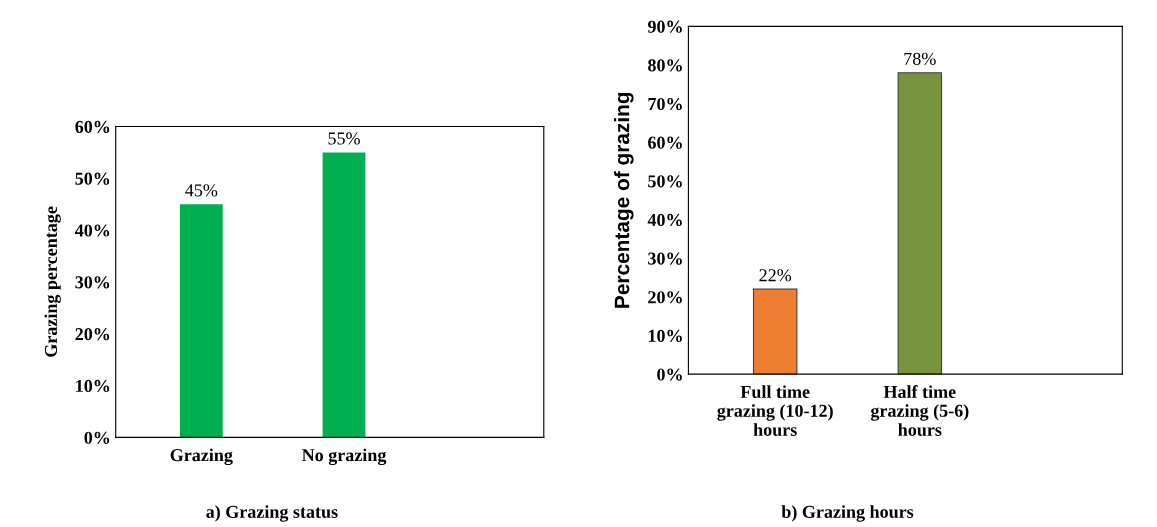  What do you see at coordinates (919, 410) in the screenshot?
I see `x-tick-label: Half time grazing (5-6) hours` at bounding box center [919, 410].